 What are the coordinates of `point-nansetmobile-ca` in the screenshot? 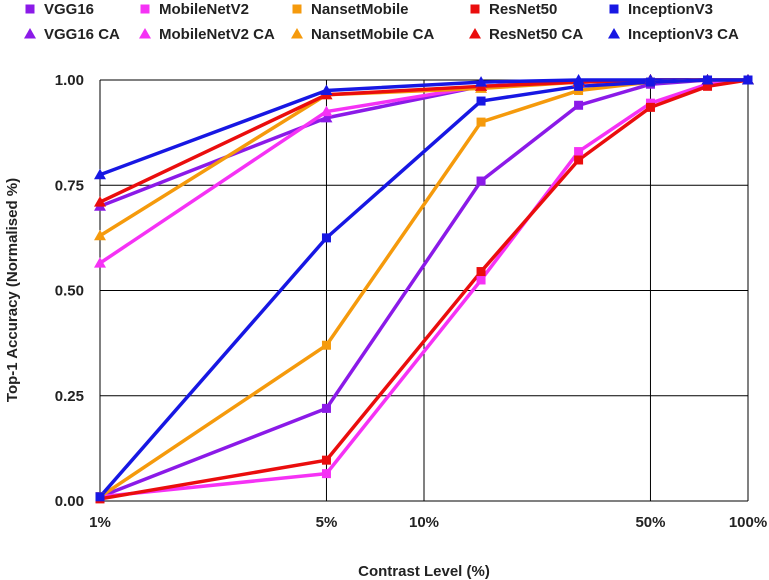 It's located at (100, 235).